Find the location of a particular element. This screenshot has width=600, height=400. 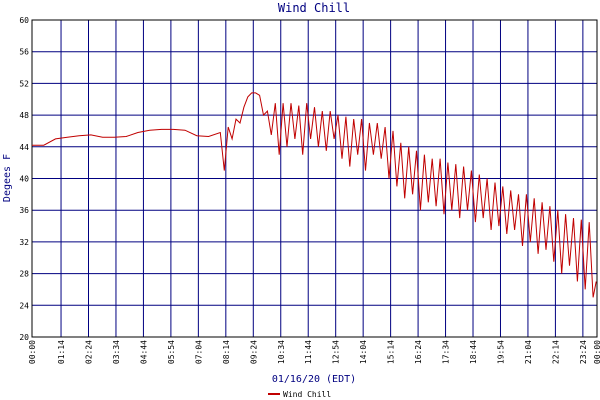

x-tick-label: 07:04 is located at coordinates (198, 352).